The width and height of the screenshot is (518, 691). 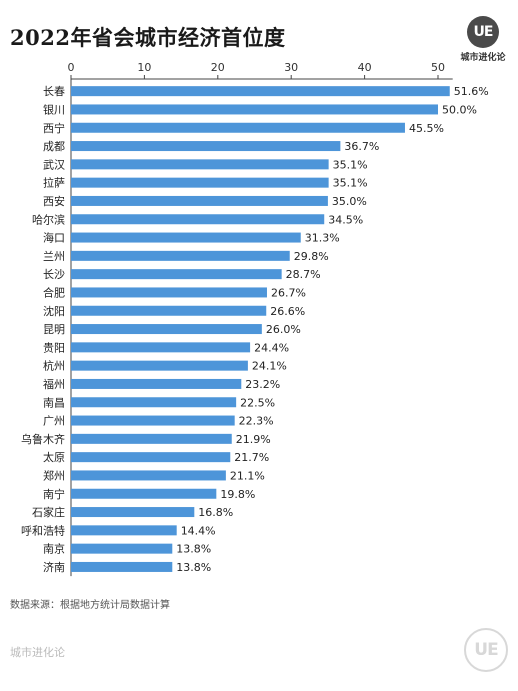 What do you see at coordinates (54, 549) in the screenshot?
I see `category-label: 南京` at bounding box center [54, 549].